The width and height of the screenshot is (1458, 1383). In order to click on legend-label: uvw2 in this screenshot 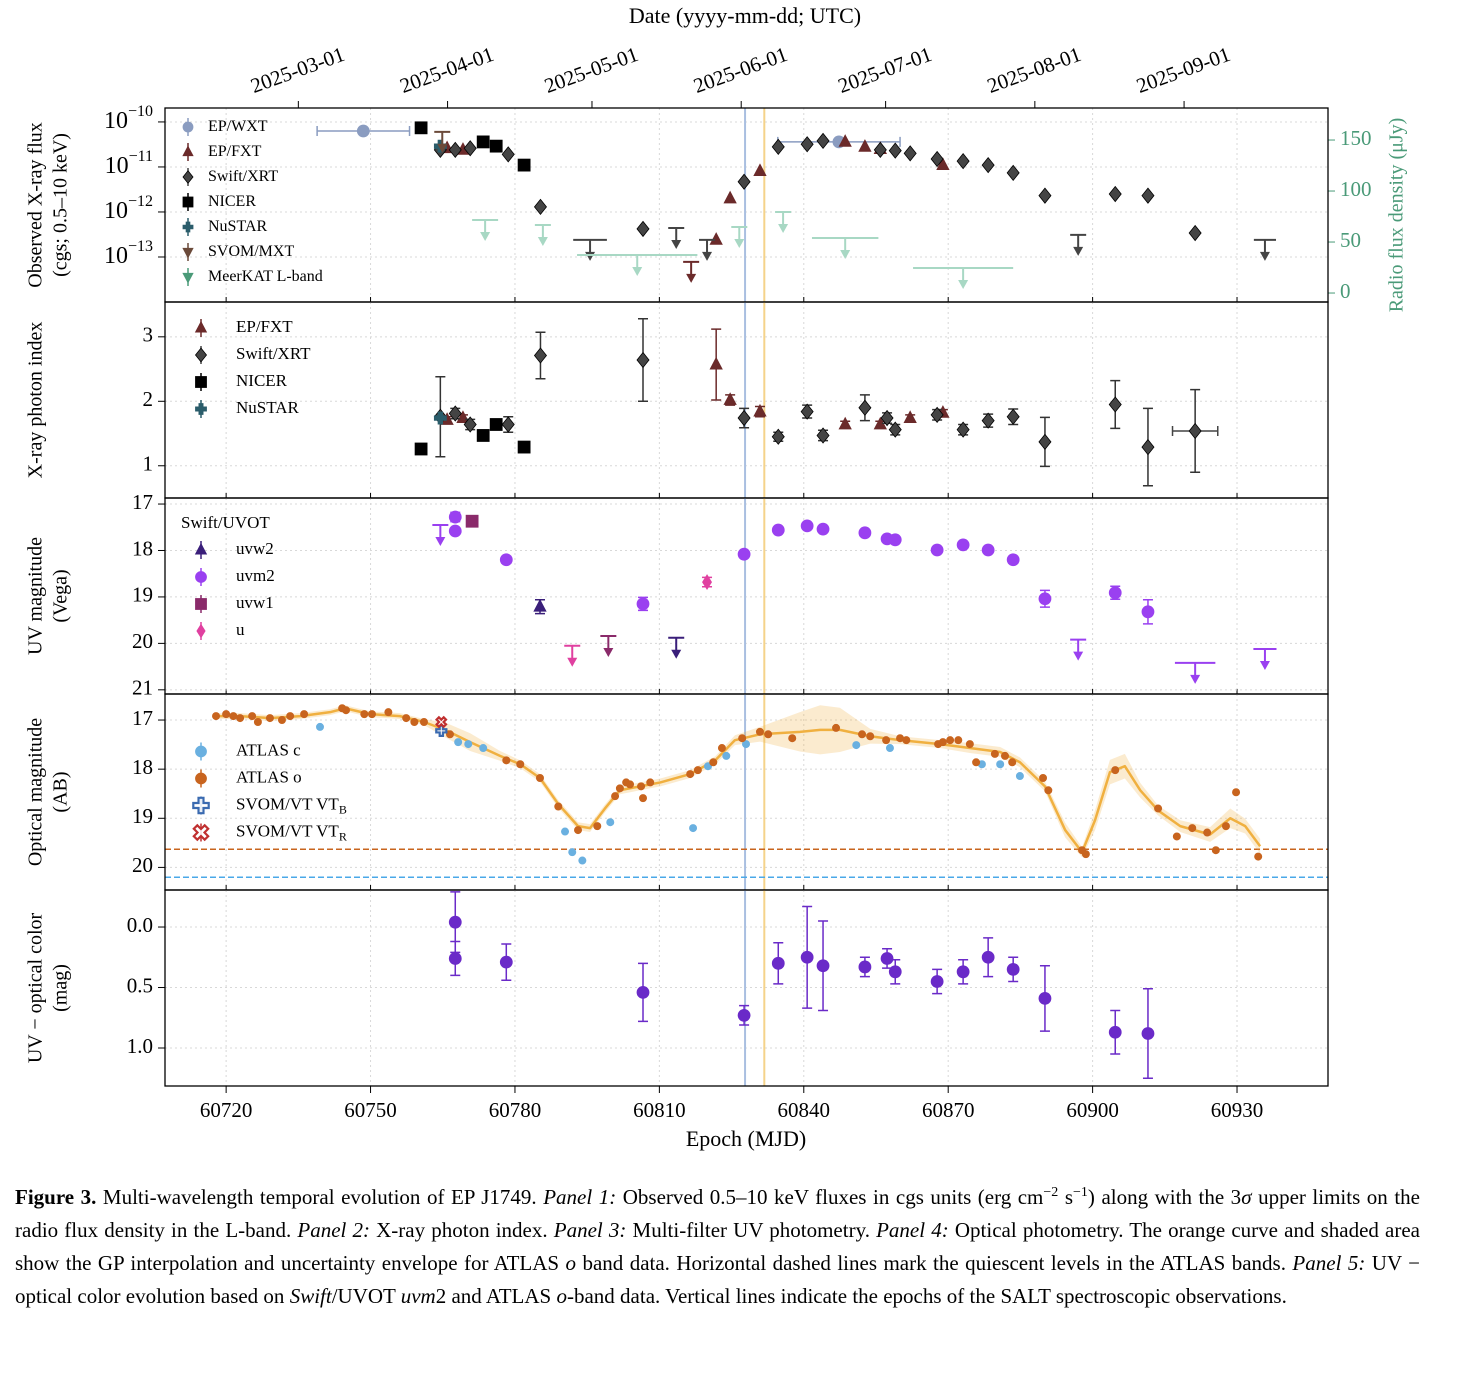, I will do `click(255, 548)`.